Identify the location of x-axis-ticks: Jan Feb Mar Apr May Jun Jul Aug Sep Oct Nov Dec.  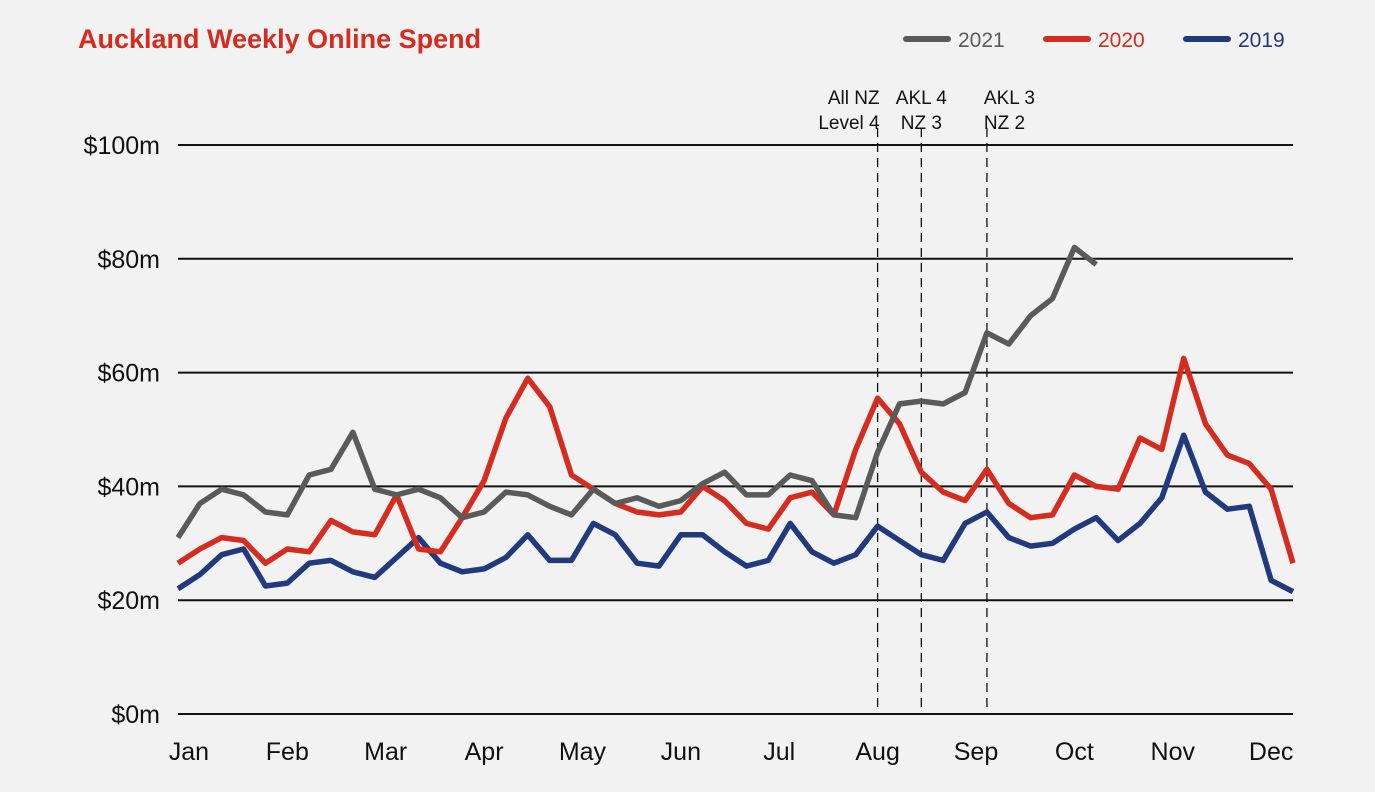
(731, 752).